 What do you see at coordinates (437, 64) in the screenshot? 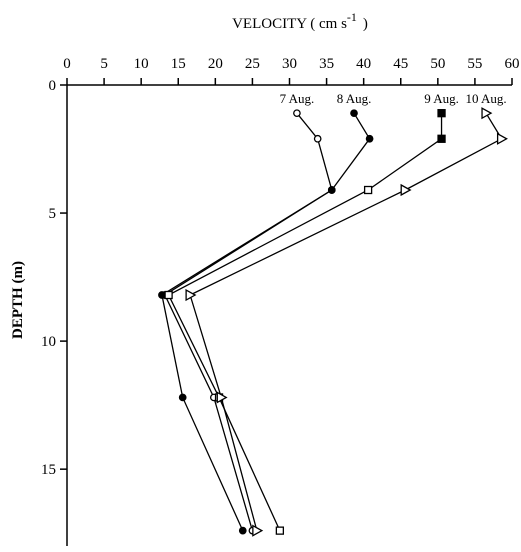
I see `x-tick-label: 50` at bounding box center [437, 64].